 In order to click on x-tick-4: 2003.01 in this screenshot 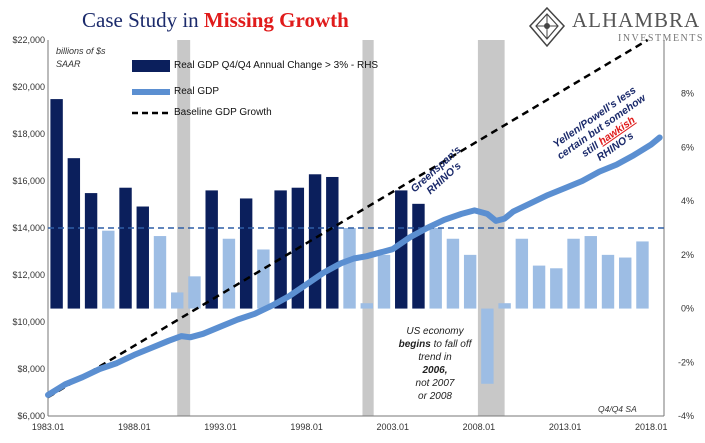, I will do `click(393, 427)`.